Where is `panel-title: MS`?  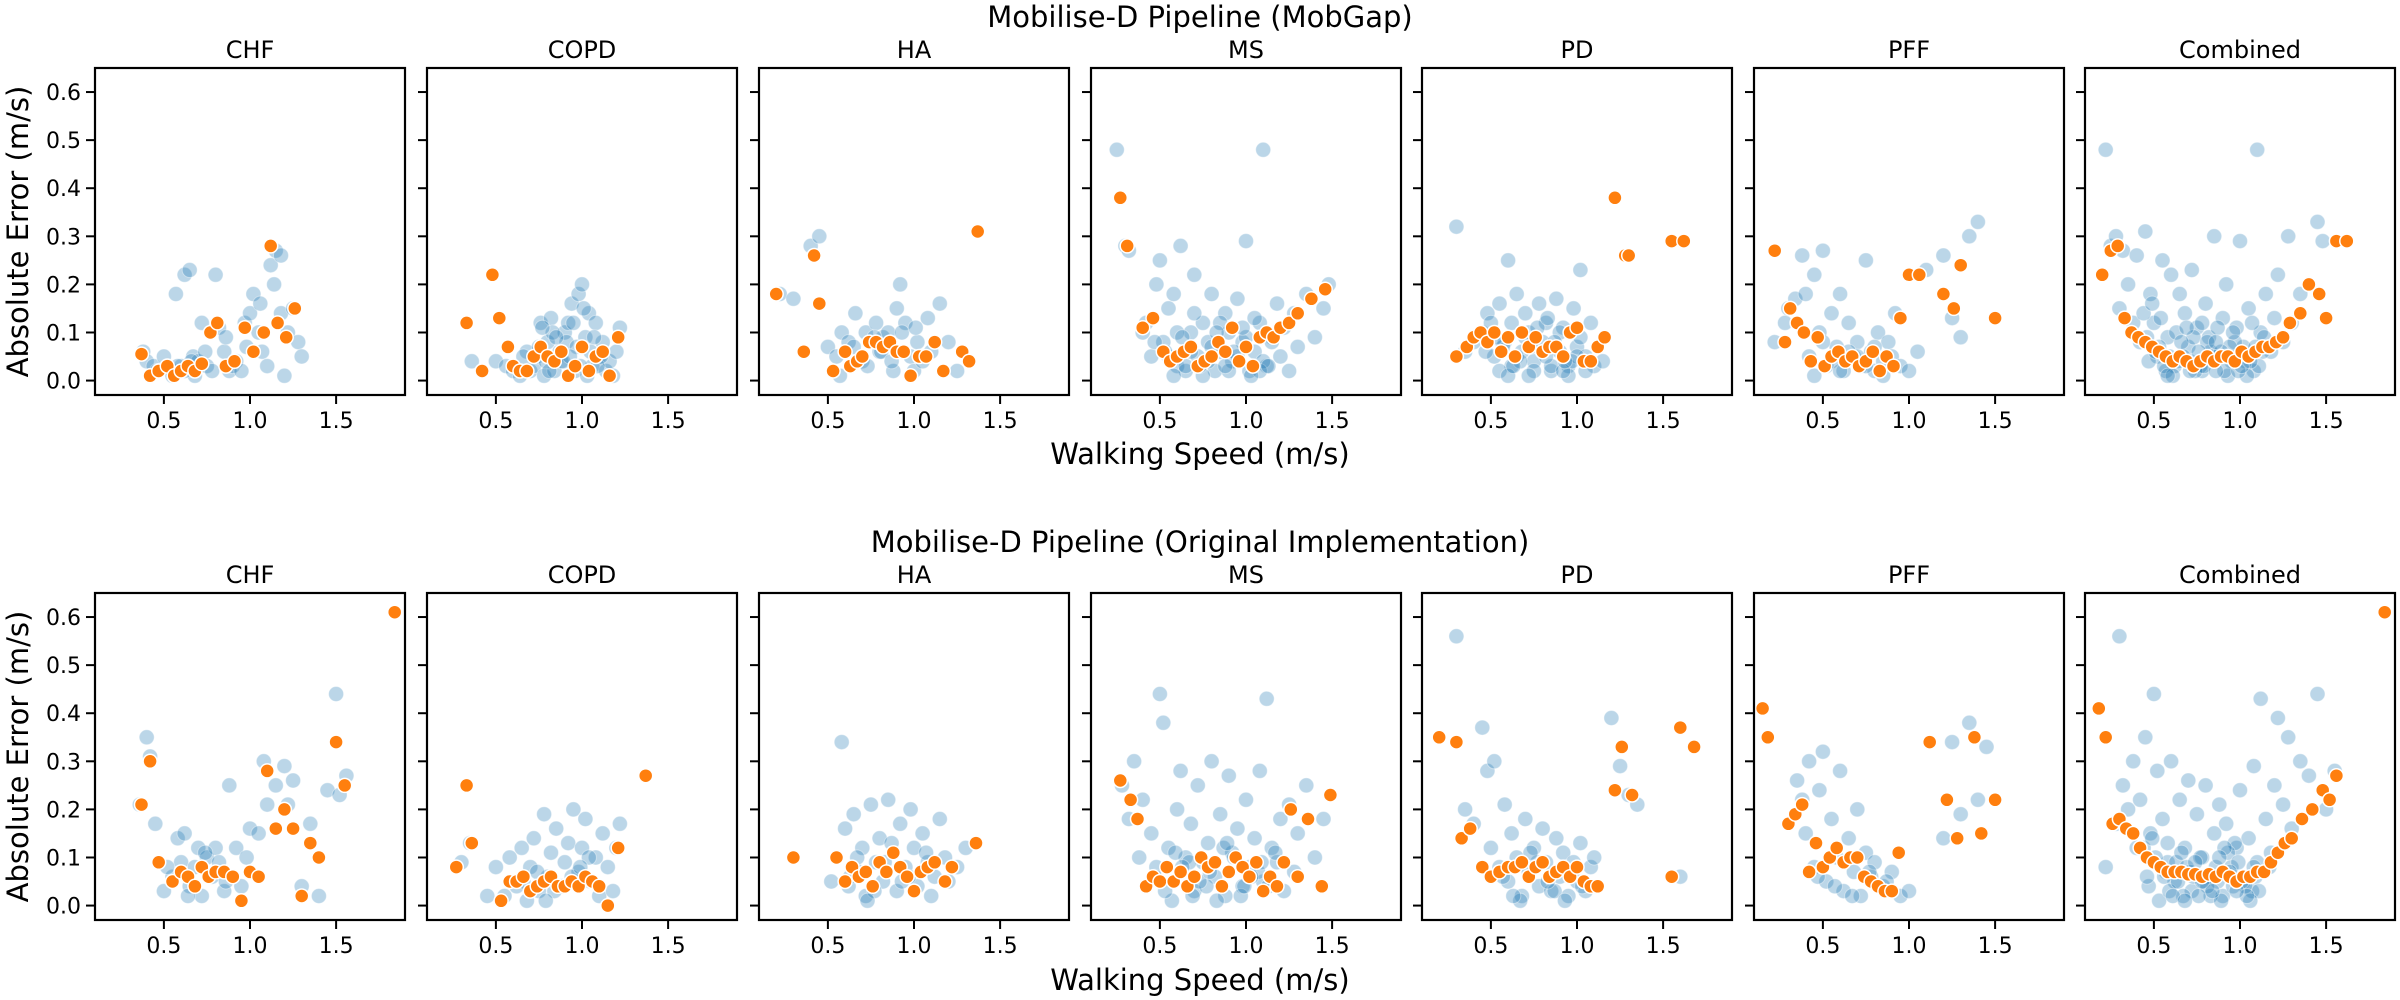 panel-title: MS is located at coordinates (1246, 575).